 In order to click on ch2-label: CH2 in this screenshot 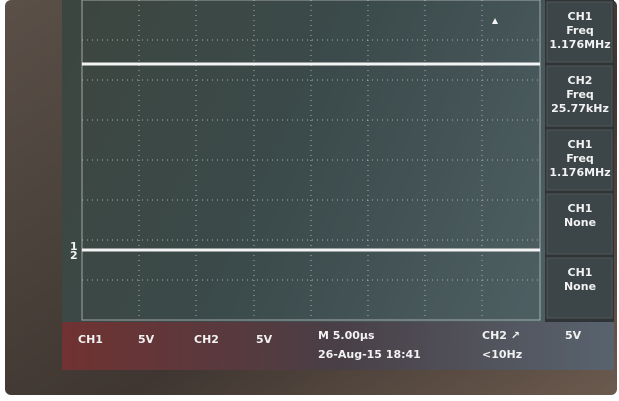, I will do `click(206, 339)`.